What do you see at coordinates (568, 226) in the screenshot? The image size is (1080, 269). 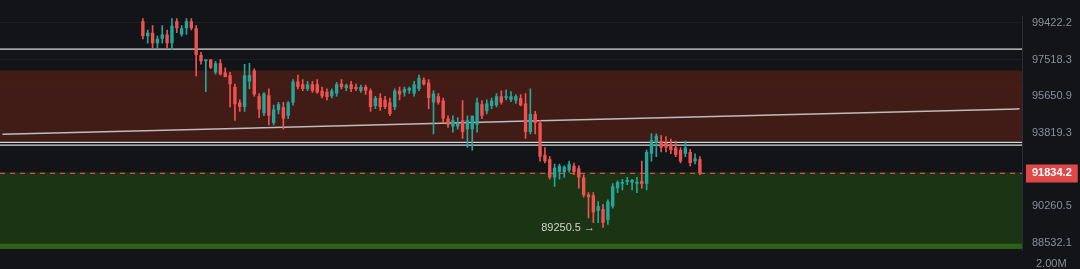 I see `annotation: 89250.5 →` at bounding box center [568, 226].